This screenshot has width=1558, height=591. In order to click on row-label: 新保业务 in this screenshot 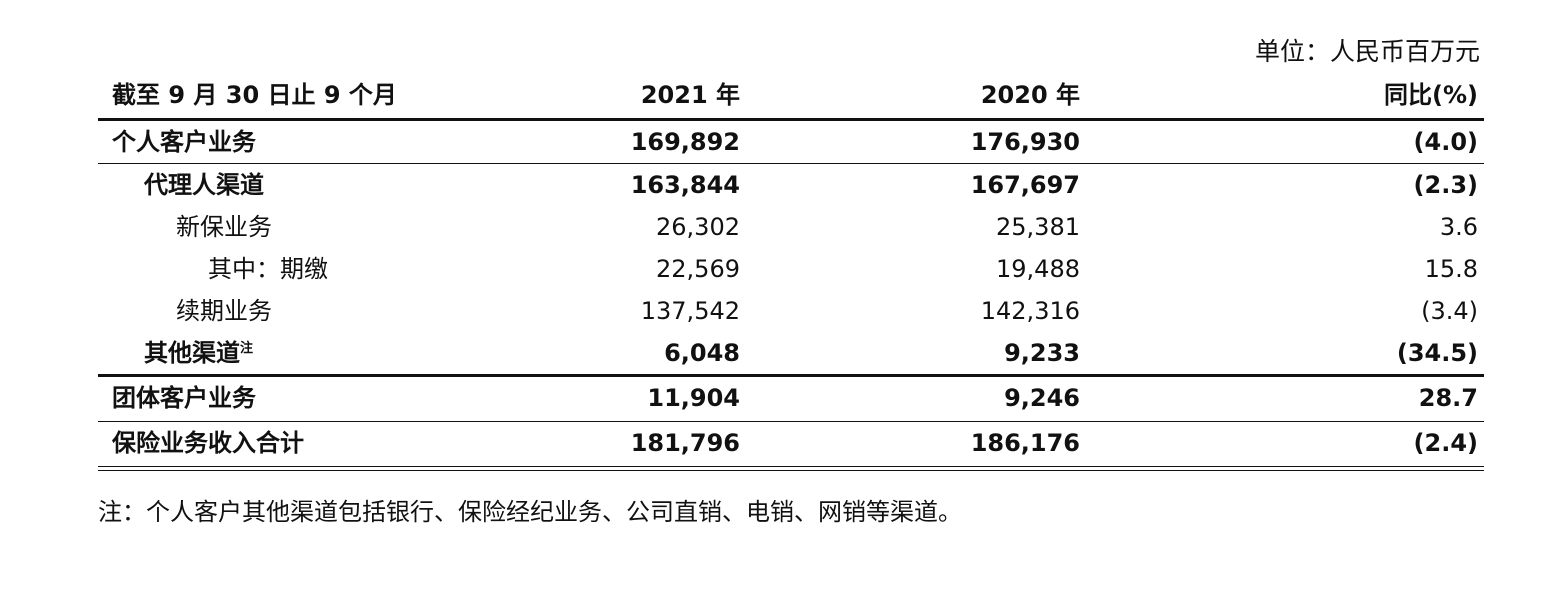, I will do `click(224, 227)`.